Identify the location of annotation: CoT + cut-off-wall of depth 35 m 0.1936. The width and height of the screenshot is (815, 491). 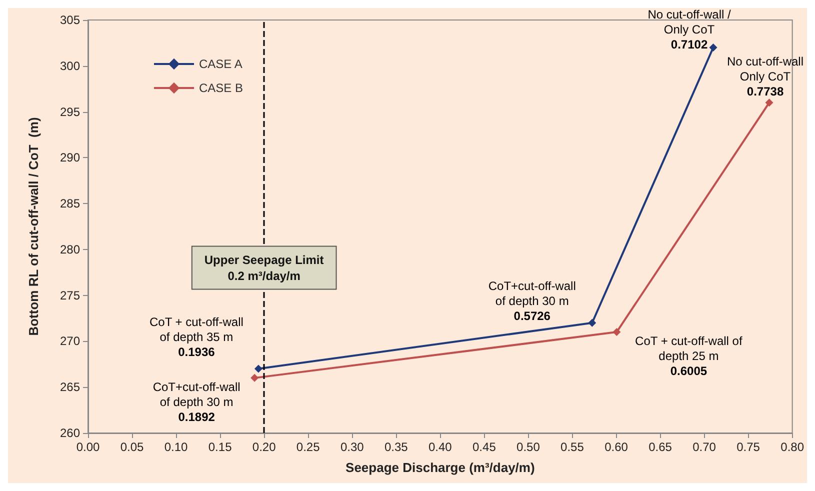
(196, 336).